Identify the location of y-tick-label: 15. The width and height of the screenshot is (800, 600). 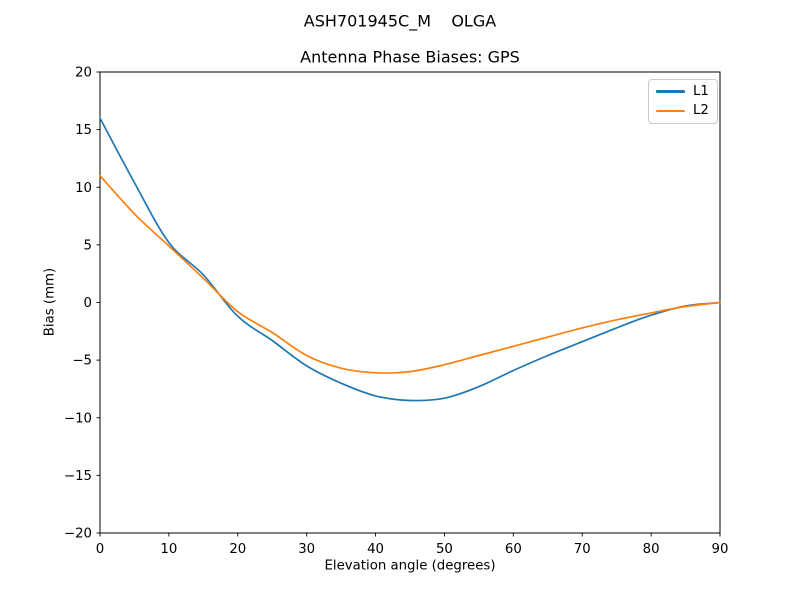
(83, 130).